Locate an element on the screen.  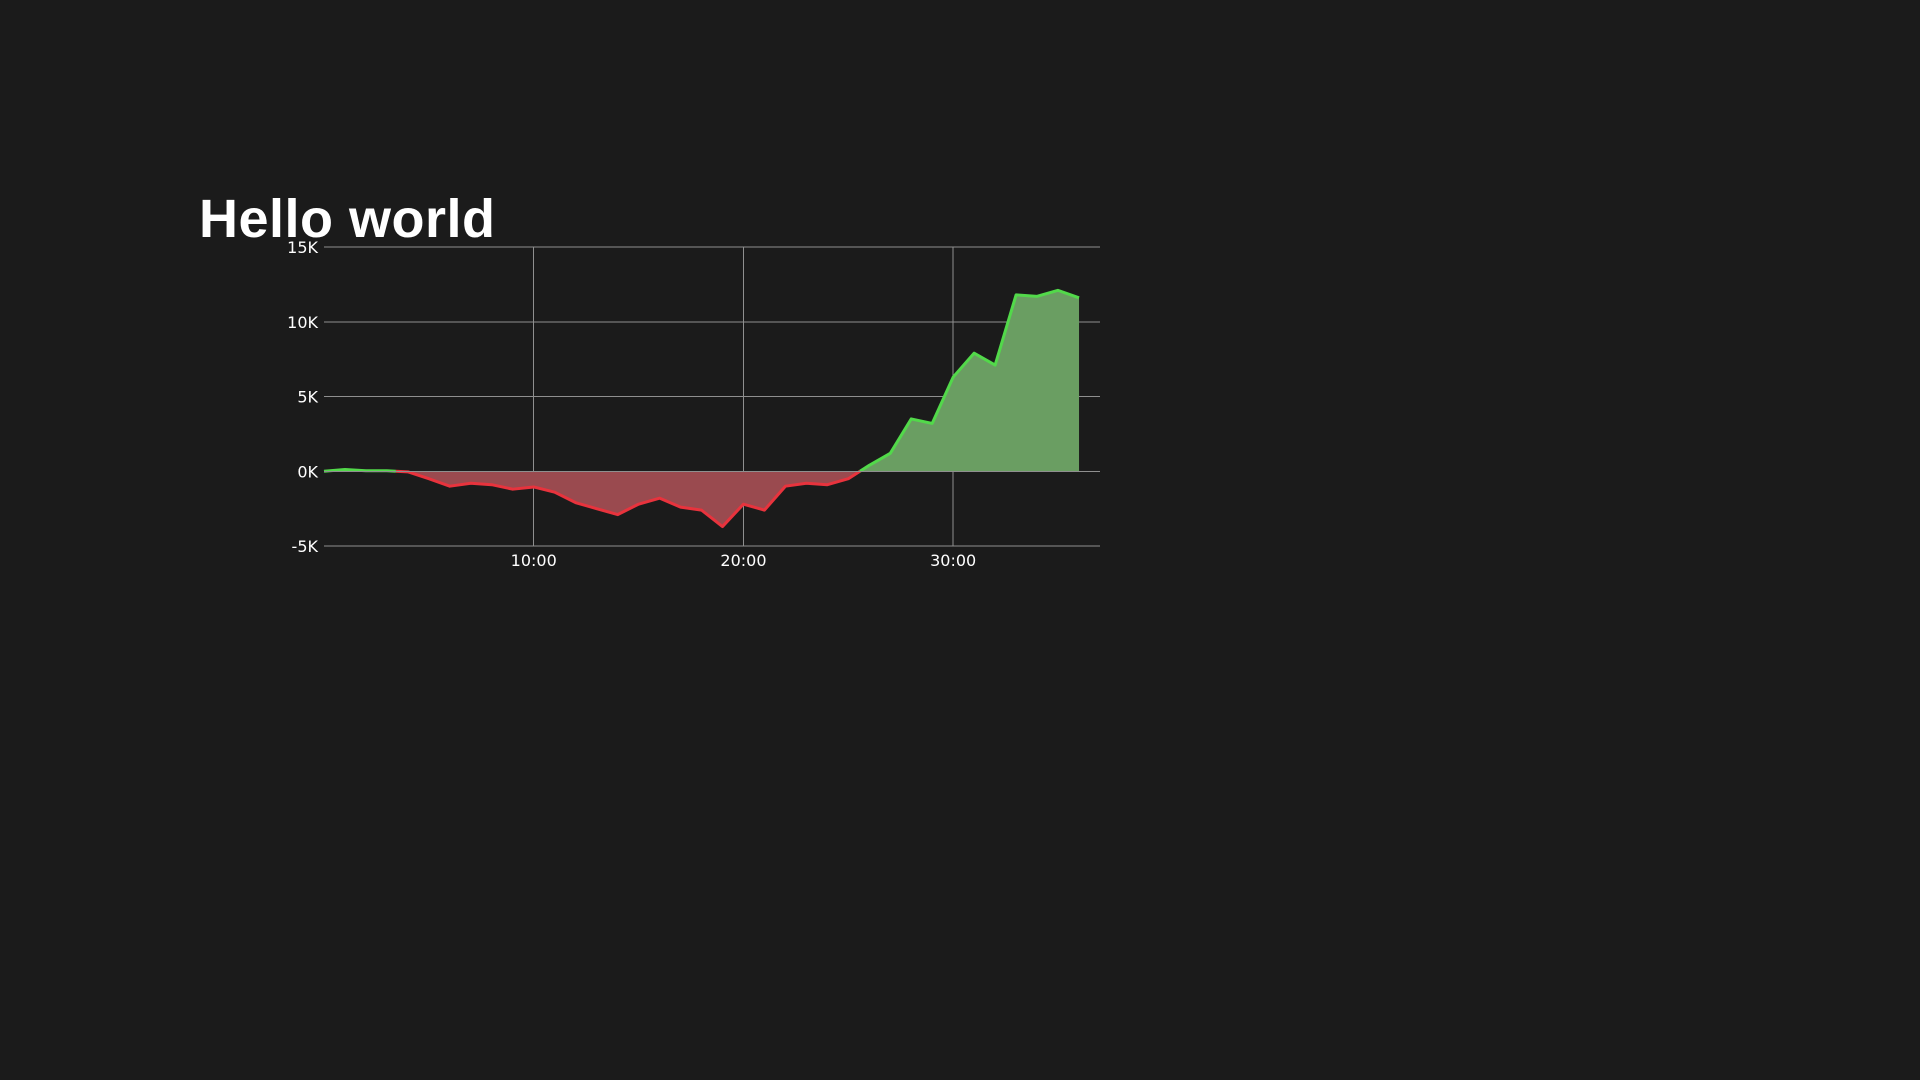
y-tick-label: -5K is located at coordinates (305, 546).